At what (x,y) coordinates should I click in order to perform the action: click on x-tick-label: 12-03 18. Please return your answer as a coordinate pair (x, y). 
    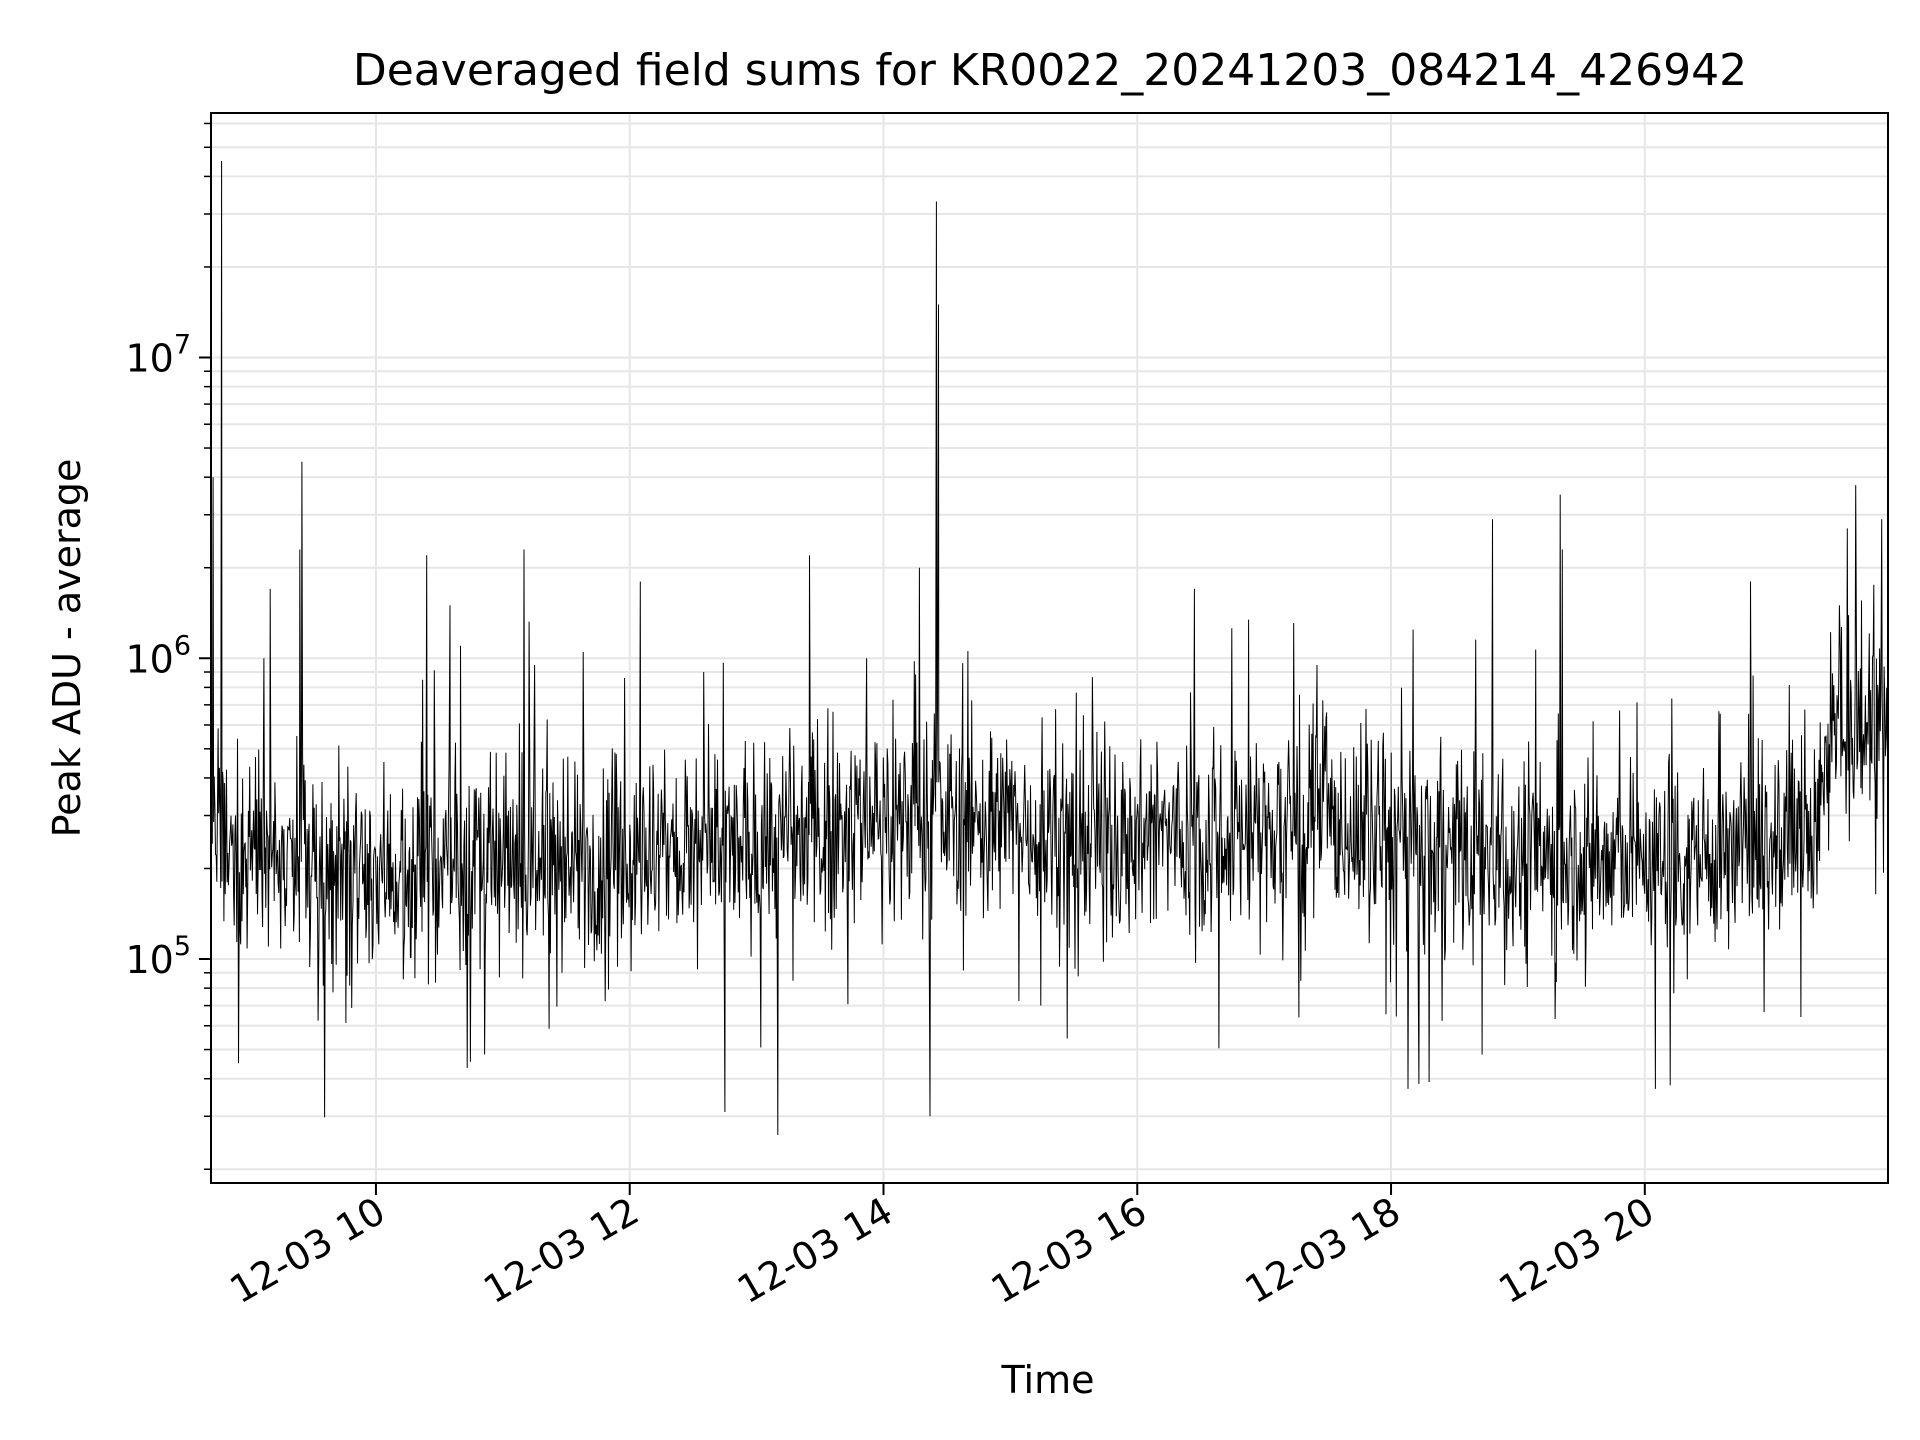
    Looking at the image, I should click on (1323, 1251).